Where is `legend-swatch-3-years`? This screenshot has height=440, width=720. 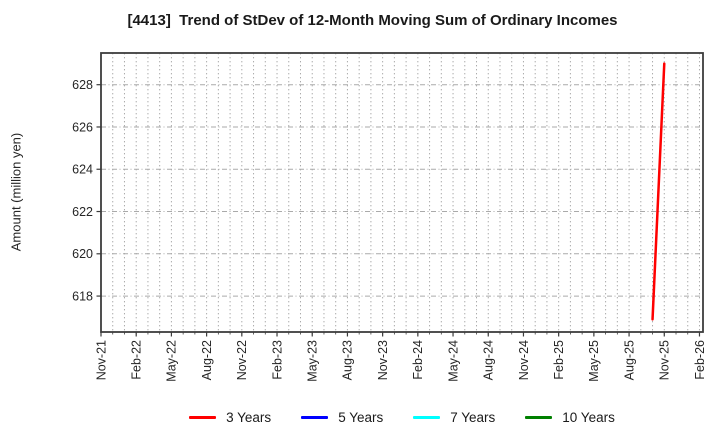
legend-swatch-3-years is located at coordinates (203, 417).